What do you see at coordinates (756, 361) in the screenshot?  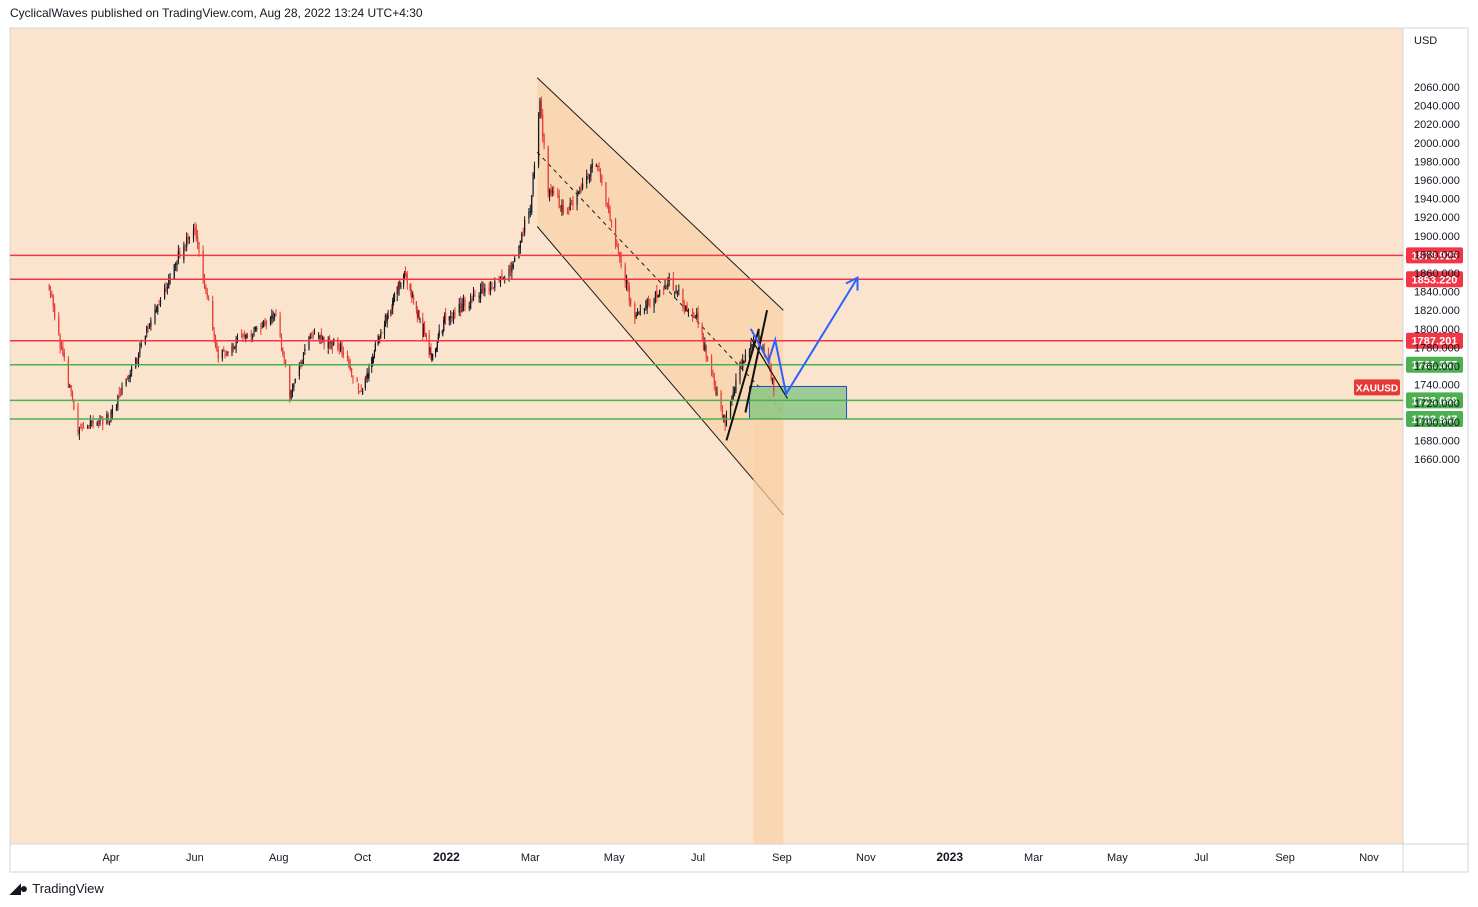 I see `wedge-right-line` at bounding box center [756, 361].